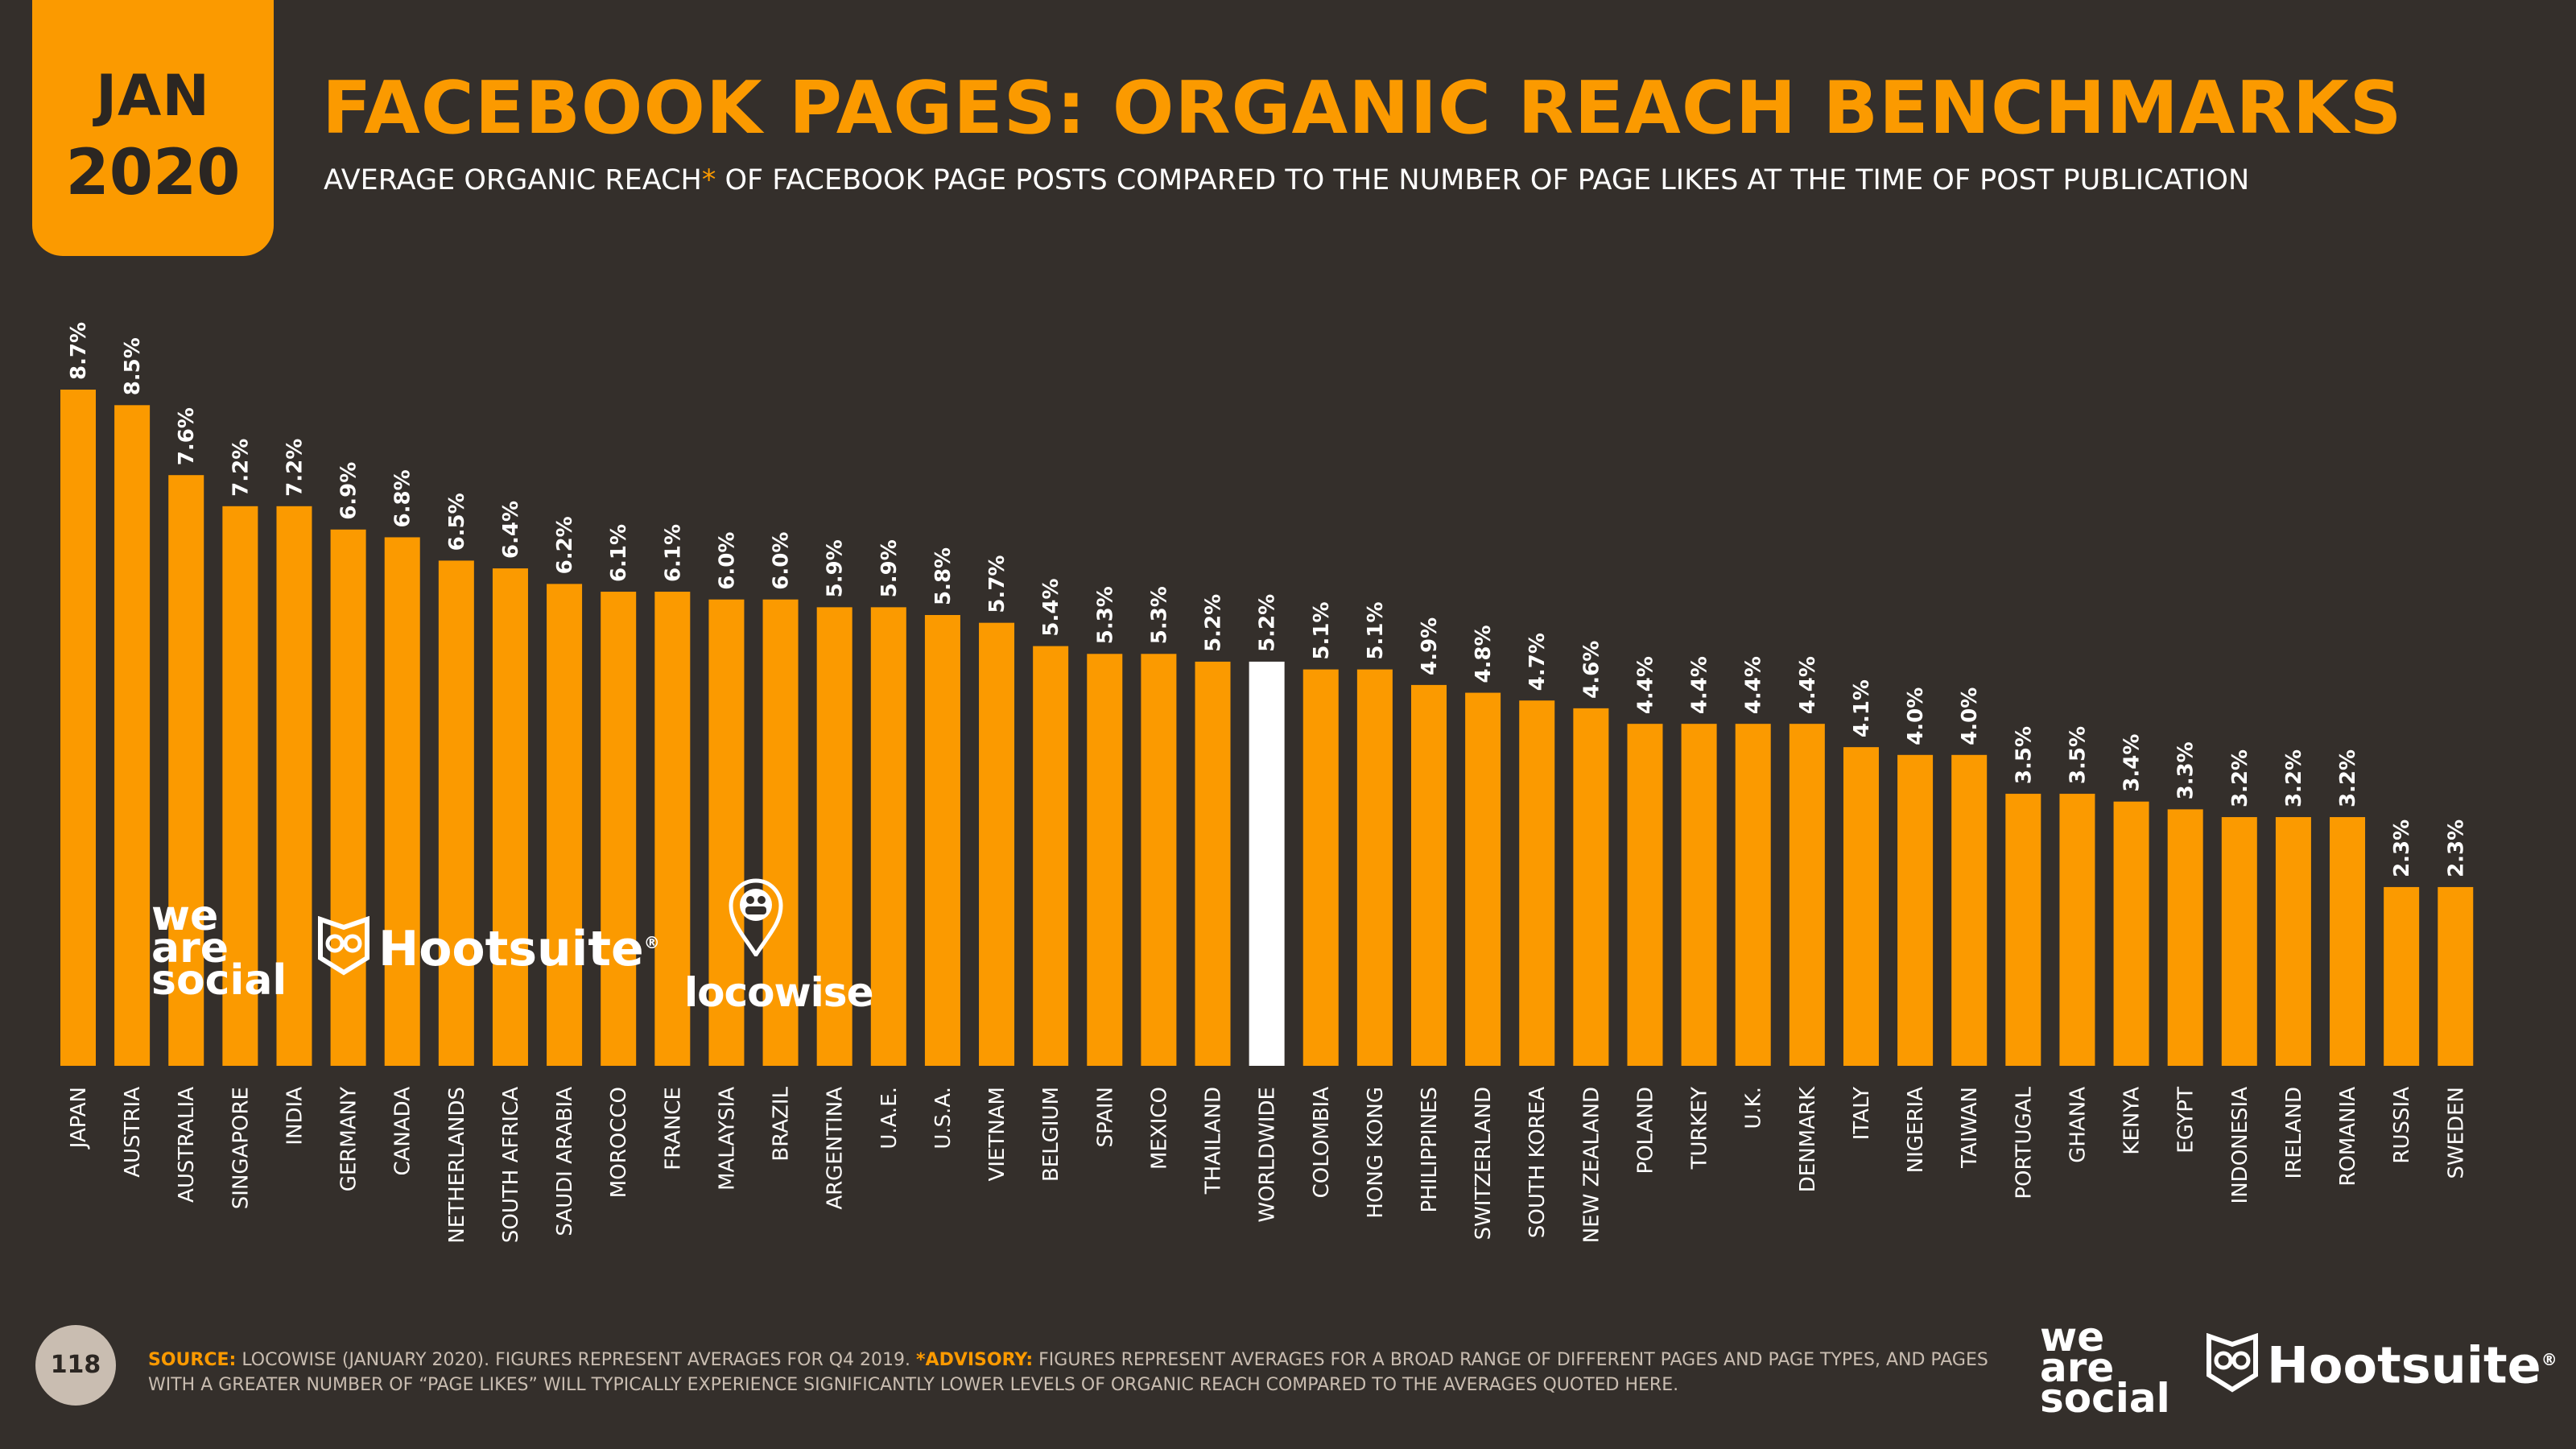 Image resolution: width=2576 pixels, height=1449 pixels. What do you see at coordinates (185, 916) in the screenshot?
I see `logo-word: we` at bounding box center [185, 916].